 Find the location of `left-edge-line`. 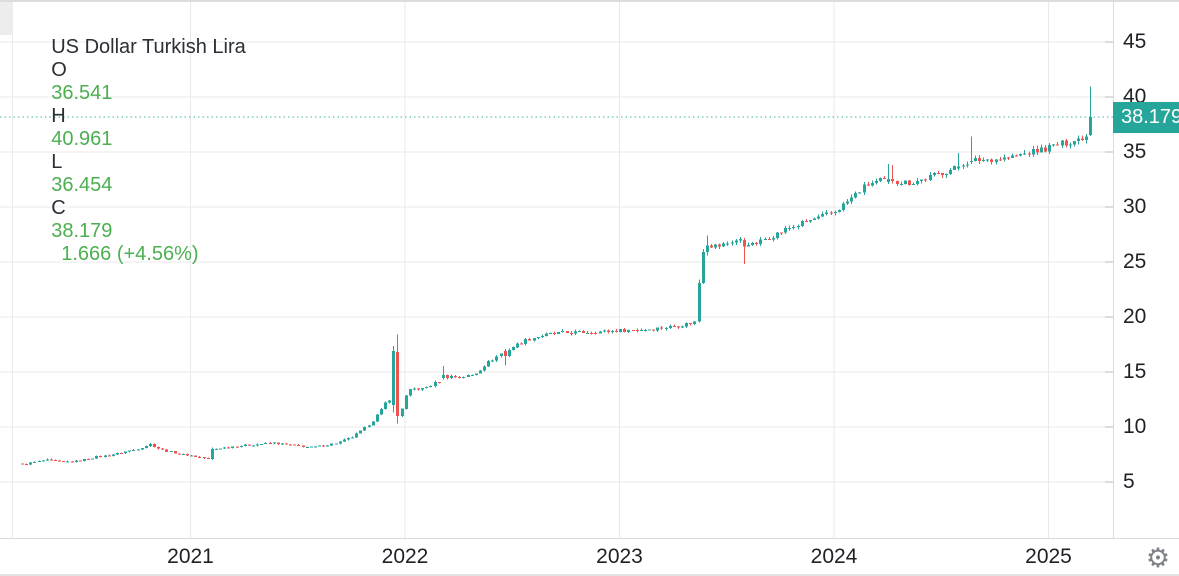

left-edge-line is located at coordinates (12, 270).